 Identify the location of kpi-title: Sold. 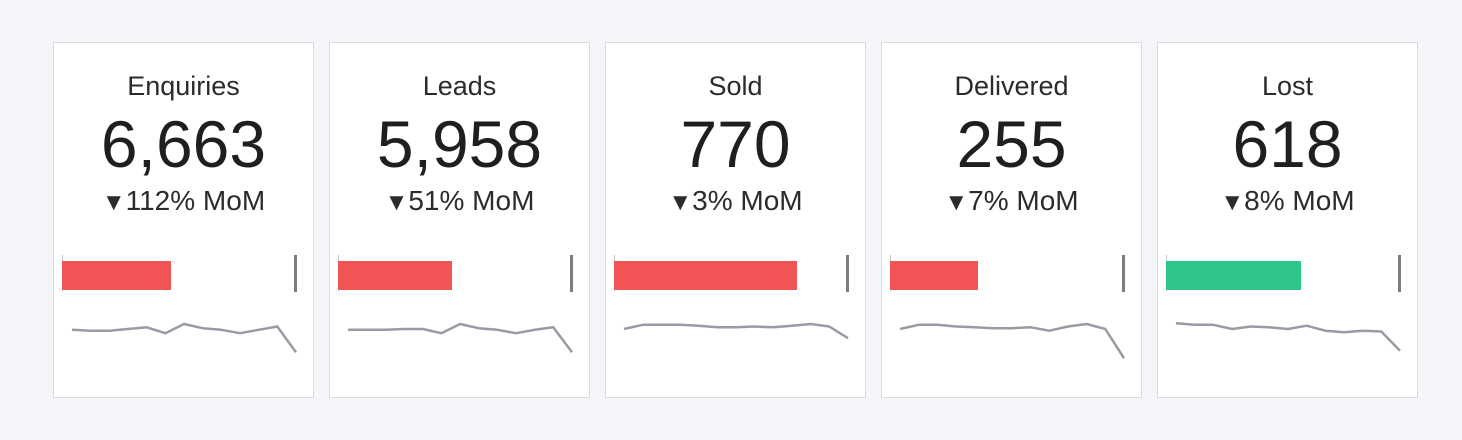
(735, 86).